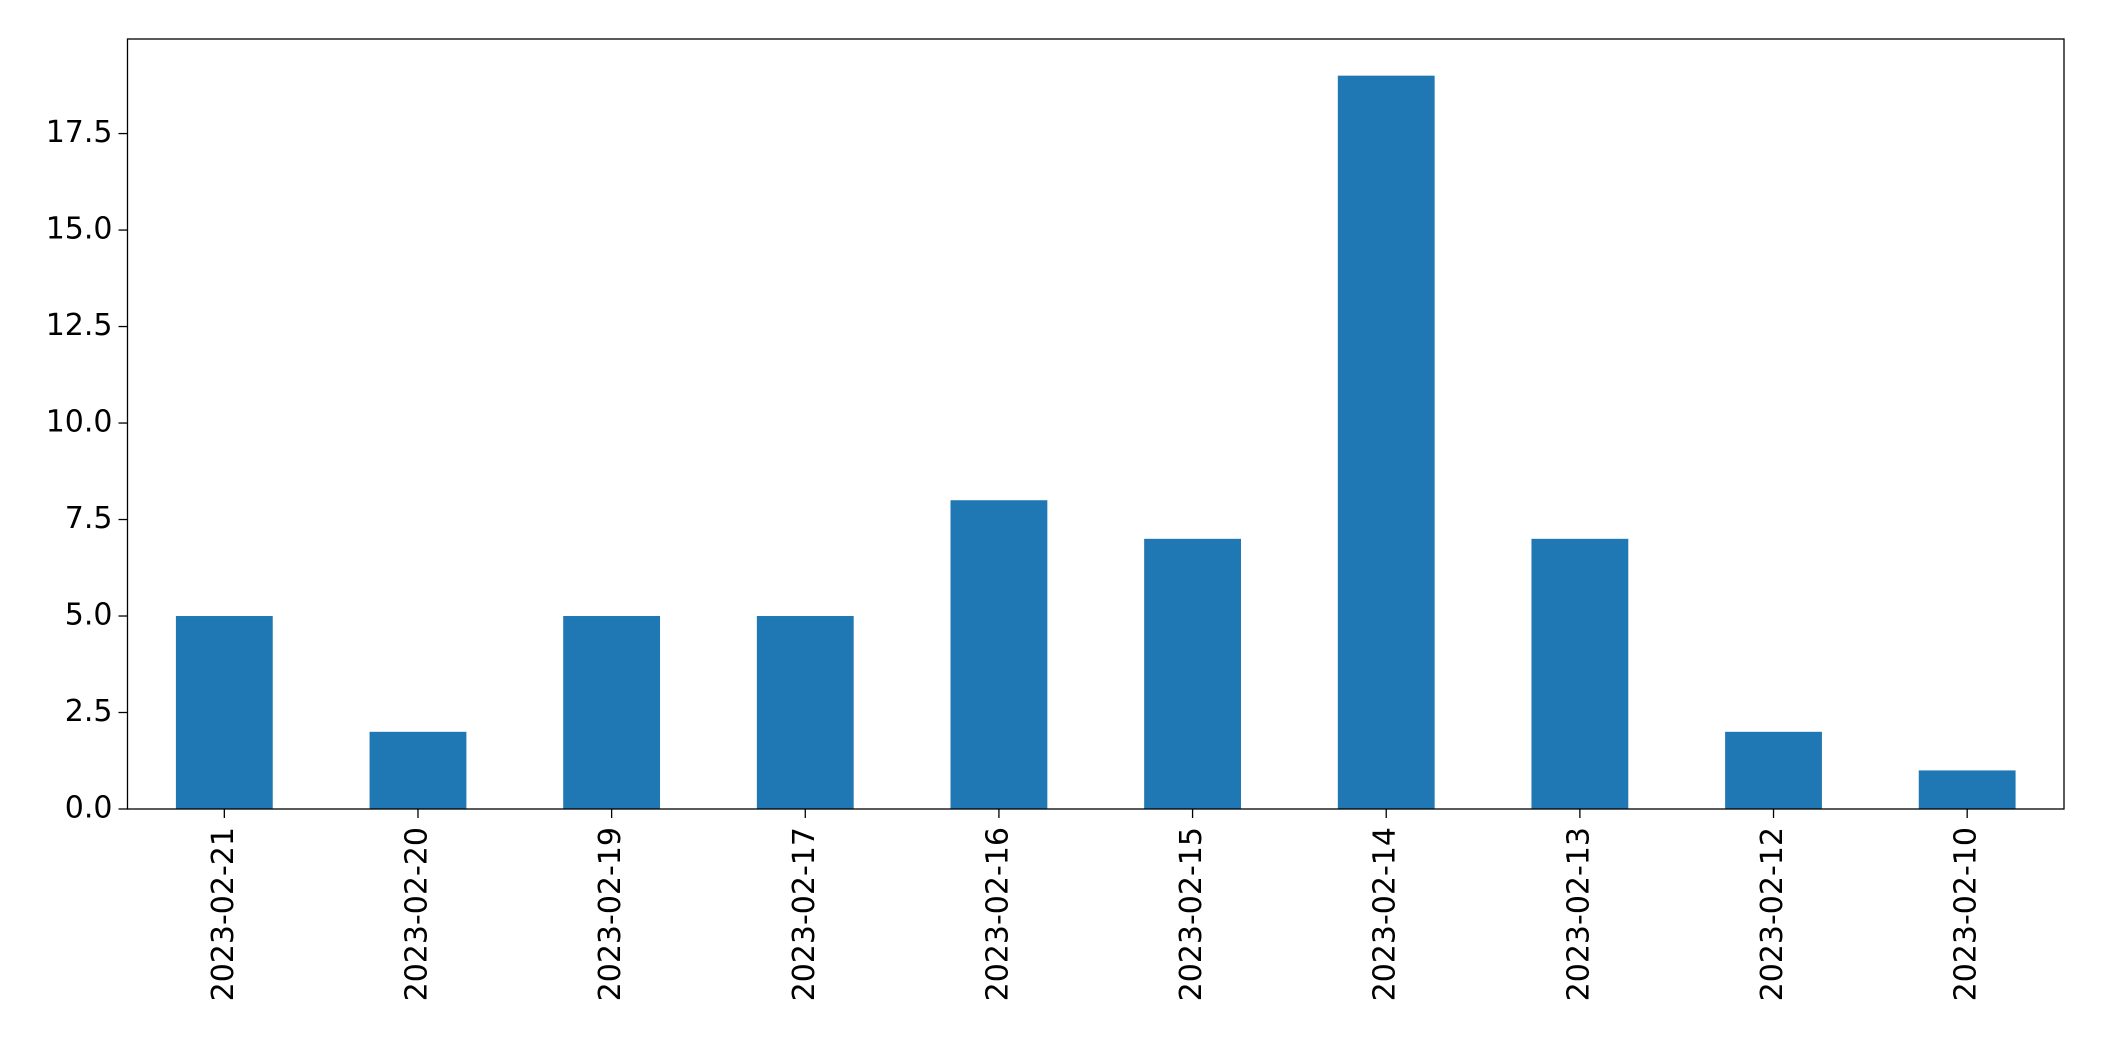  What do you see at coordinates (997, 914) in the screenshot?
I see `x-tick-label: 2023-02-16` at bounding box center [997, 914].